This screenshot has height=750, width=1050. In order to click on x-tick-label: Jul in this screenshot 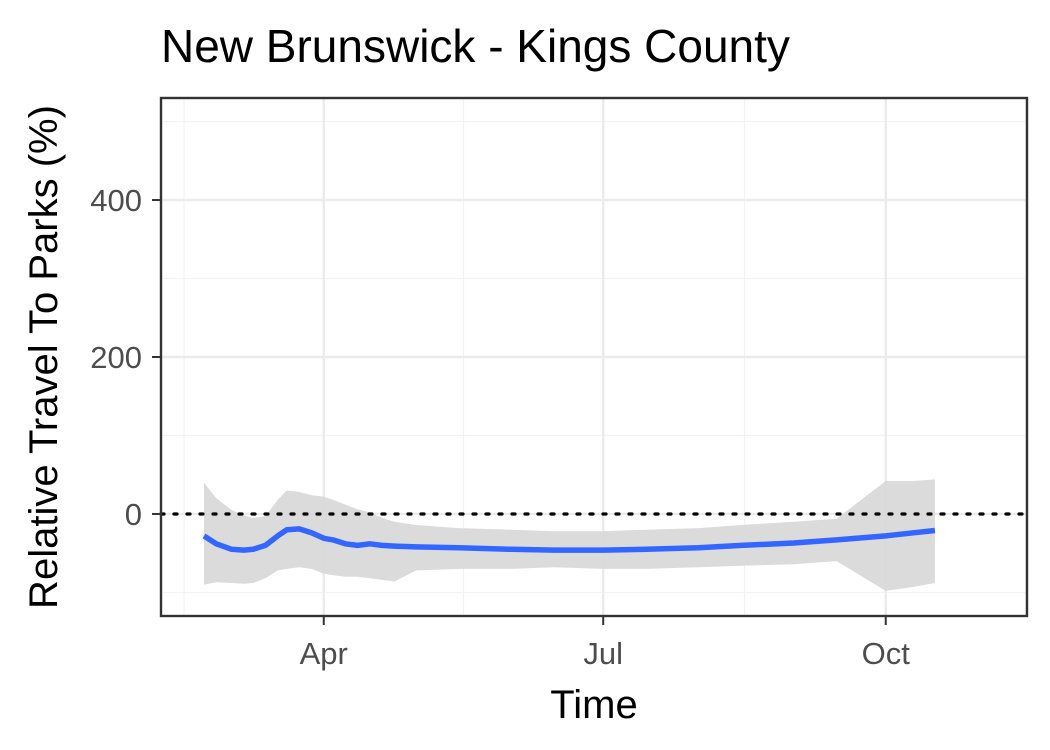, I will do `click(603, 653)`.